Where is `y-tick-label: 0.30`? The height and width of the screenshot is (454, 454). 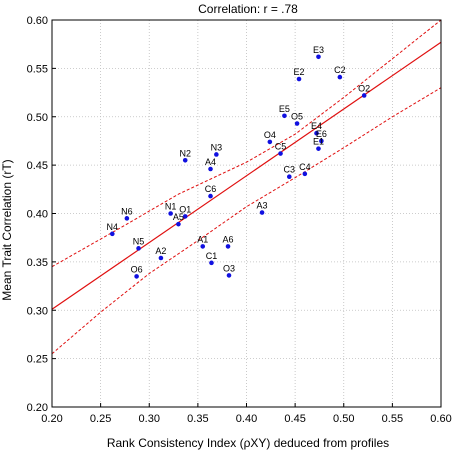 y-tick-label: 0.30 is located at coordinates (37, 311).